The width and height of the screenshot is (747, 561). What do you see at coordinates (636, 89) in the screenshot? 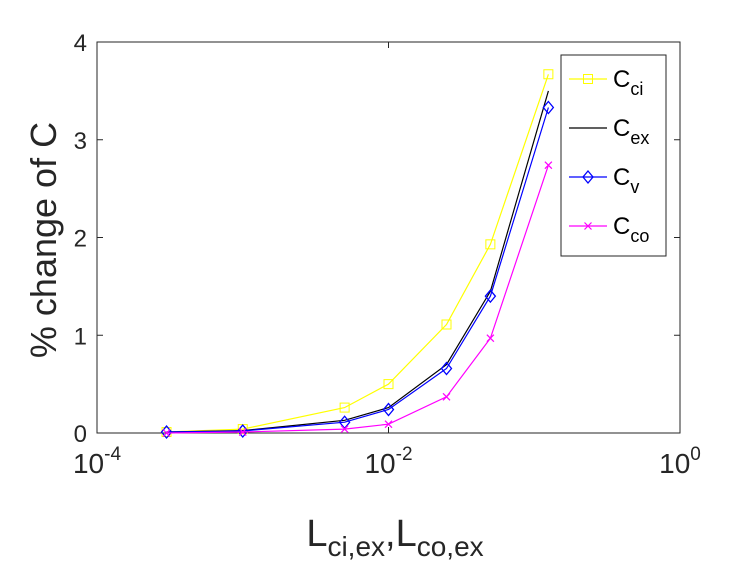
I see `legend-label-subscript: ci` at bounding box center [636, 89].